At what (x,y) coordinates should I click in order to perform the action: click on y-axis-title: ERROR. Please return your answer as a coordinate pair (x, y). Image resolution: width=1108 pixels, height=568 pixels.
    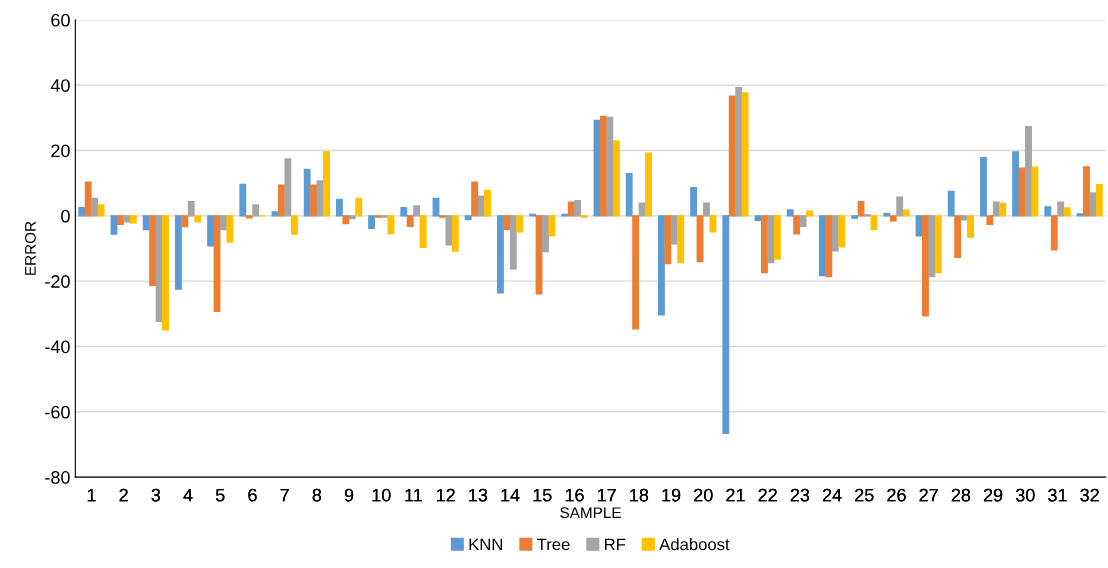
    Looking at the image, I should click on (30, 248).